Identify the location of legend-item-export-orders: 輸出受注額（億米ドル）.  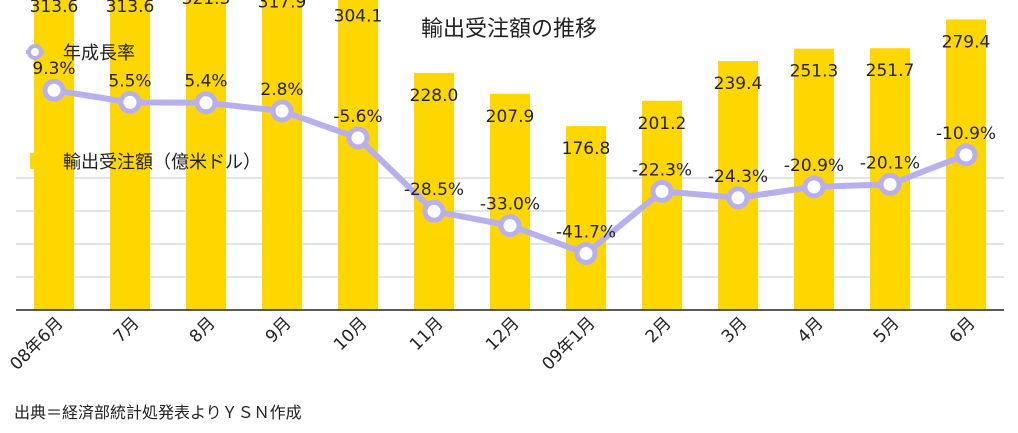
(145, 162).